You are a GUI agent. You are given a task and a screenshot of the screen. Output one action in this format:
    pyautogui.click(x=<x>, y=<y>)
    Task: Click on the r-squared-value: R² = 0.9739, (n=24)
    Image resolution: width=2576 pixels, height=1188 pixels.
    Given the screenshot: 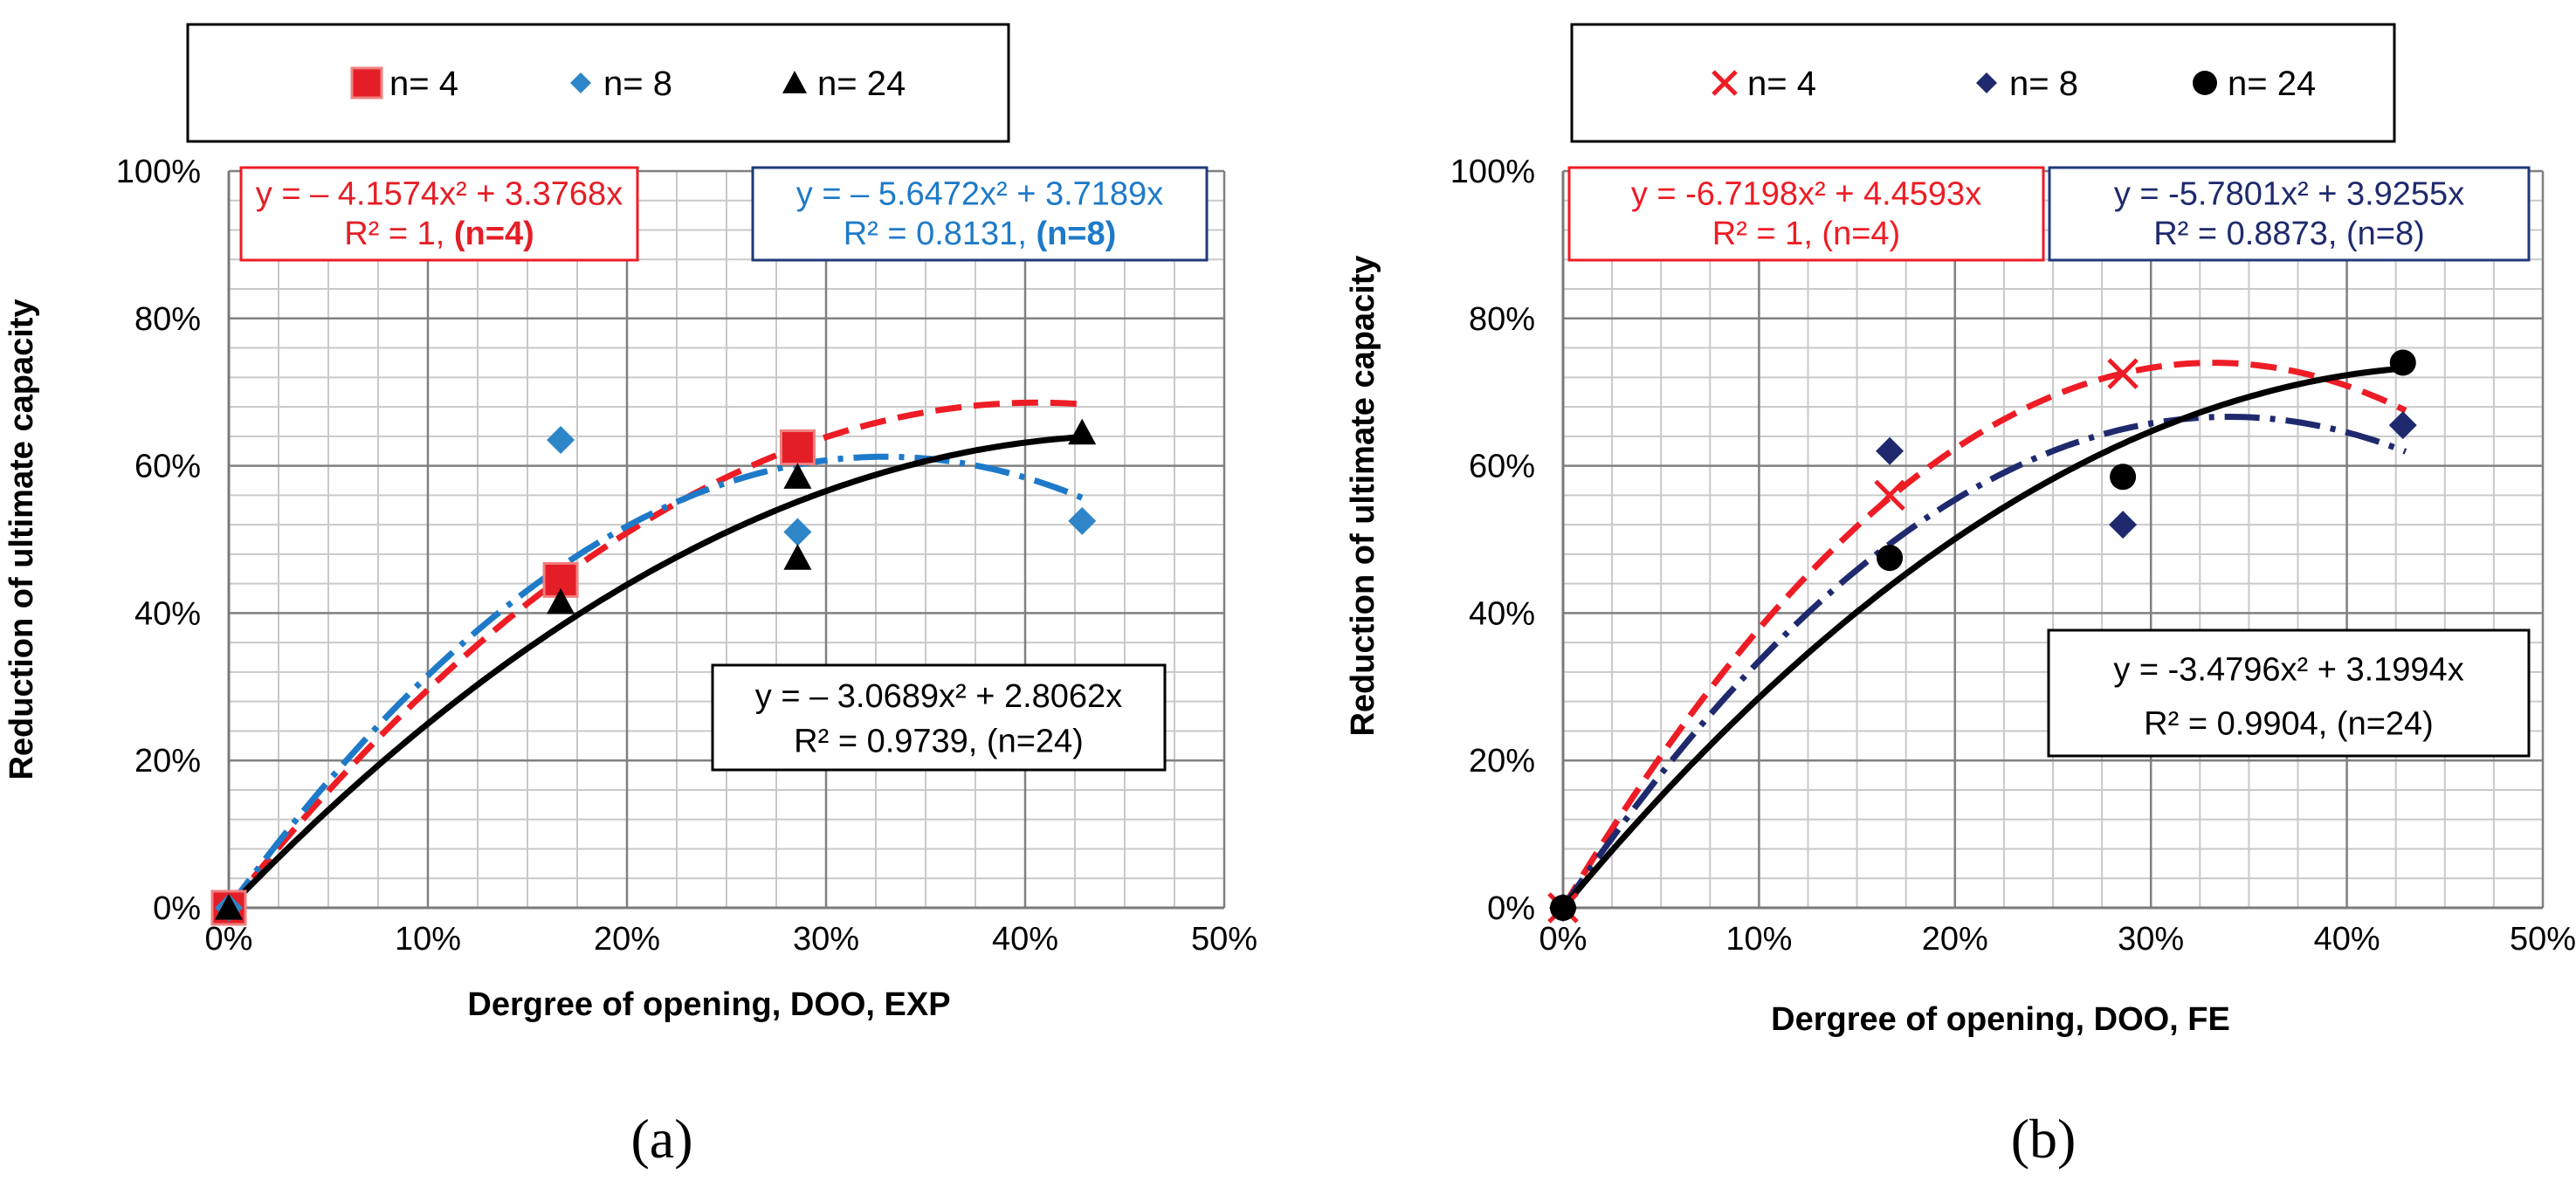 What is the action you would take?
    pyautogui.click(x=939, y=742)
    